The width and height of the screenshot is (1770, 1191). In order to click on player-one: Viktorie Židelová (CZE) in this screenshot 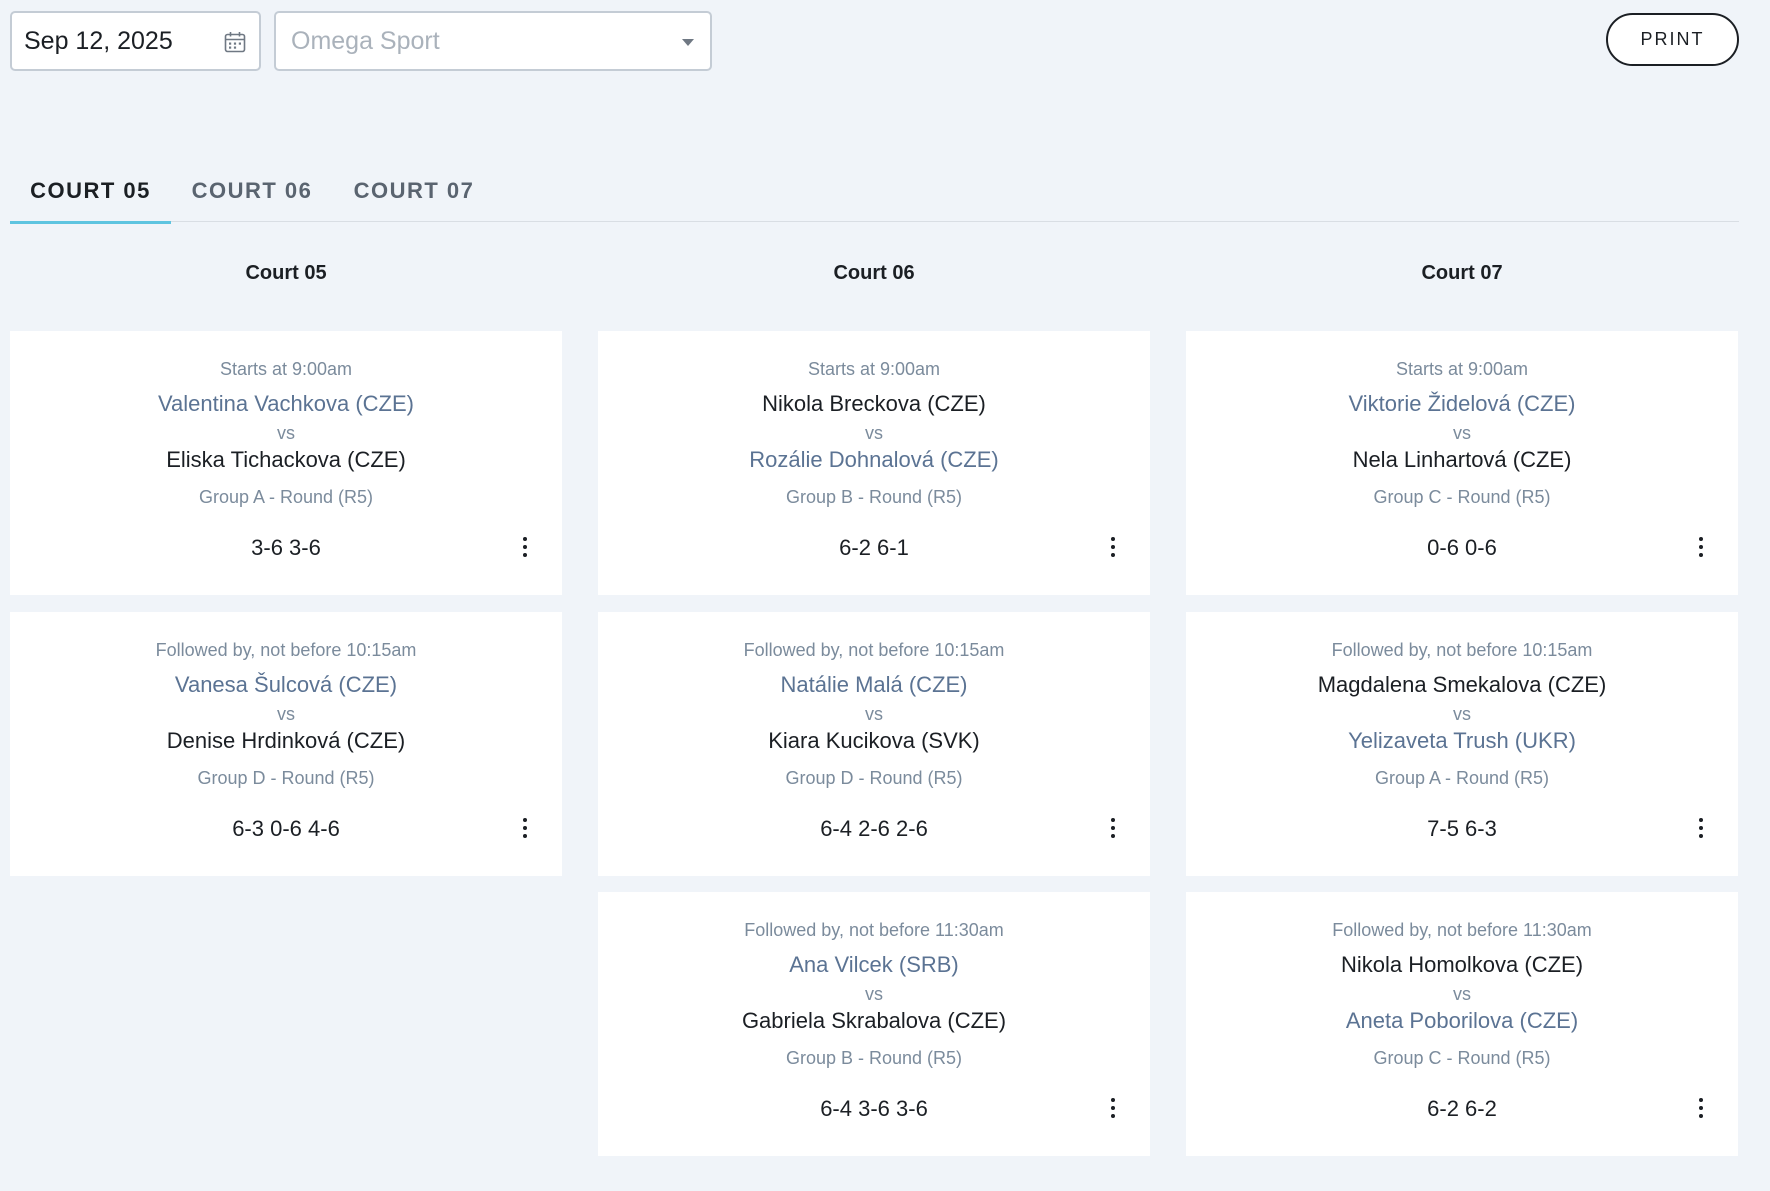, I will do `click(1462, 403)`.